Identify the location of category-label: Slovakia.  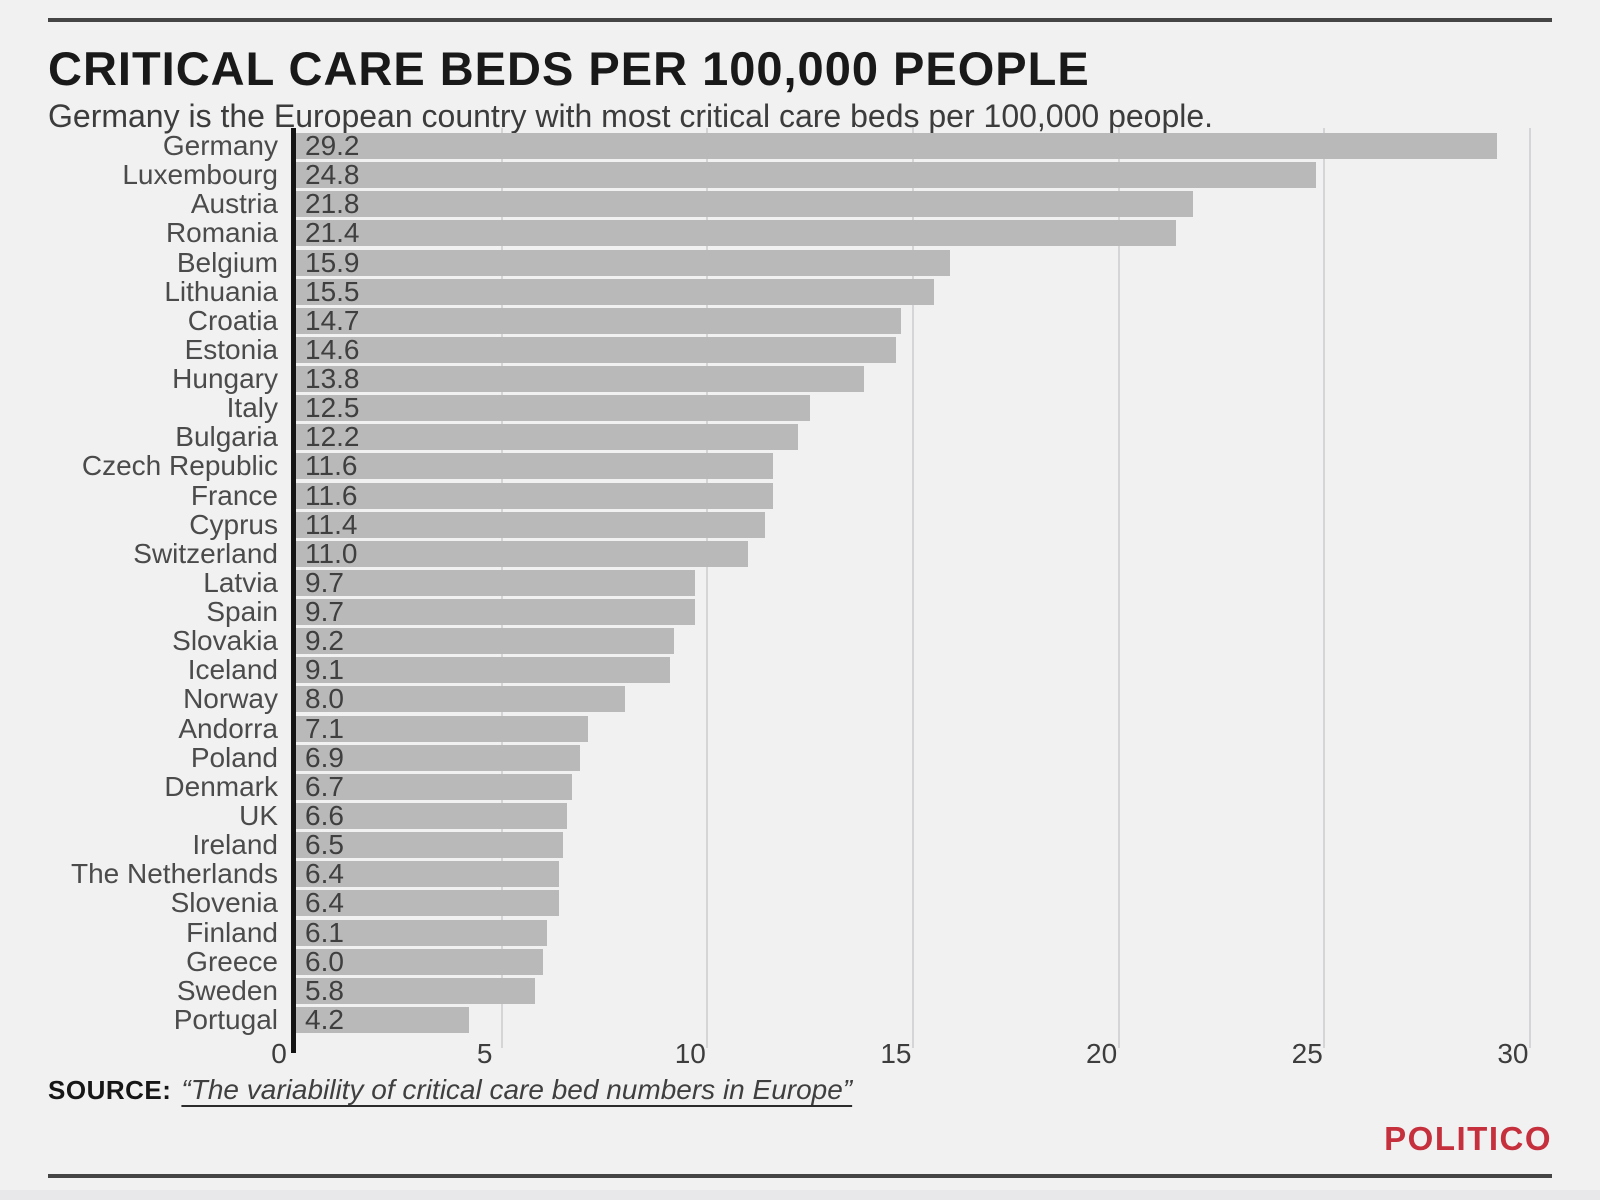
(225, 641).